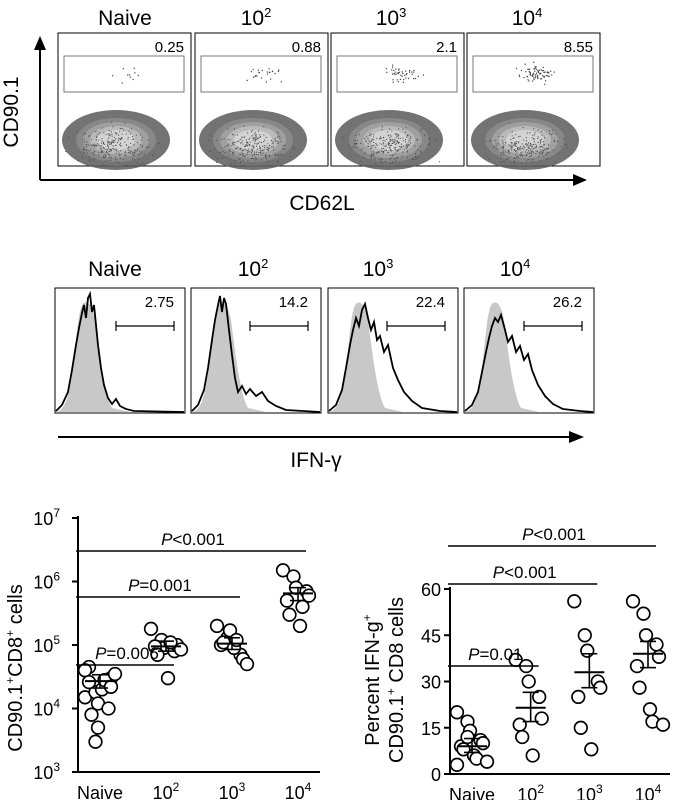 The height and width of the screenshot is (805, 678). What do you see at coordinates (567, 302) in the screenshot?
I see `hist-gate-value: 26.2` at bounding box center [567, 302].